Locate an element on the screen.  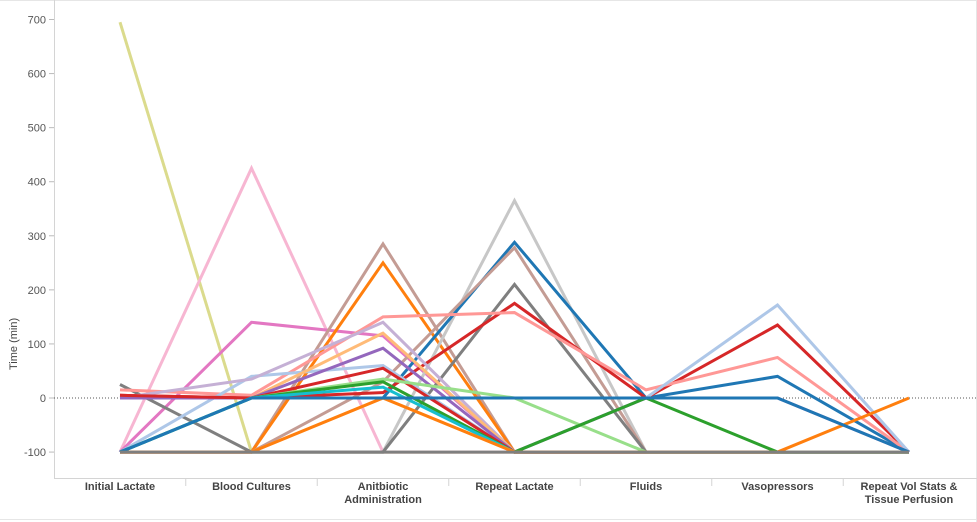
y-axis-title: Time (min) is located at coordinates (14, 344).